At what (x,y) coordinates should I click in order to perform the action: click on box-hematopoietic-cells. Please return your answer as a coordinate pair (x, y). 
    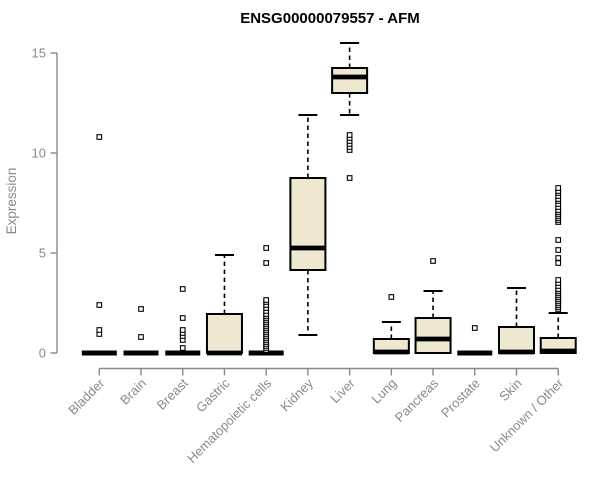
    Looking at the image, I should click on (266, 300).